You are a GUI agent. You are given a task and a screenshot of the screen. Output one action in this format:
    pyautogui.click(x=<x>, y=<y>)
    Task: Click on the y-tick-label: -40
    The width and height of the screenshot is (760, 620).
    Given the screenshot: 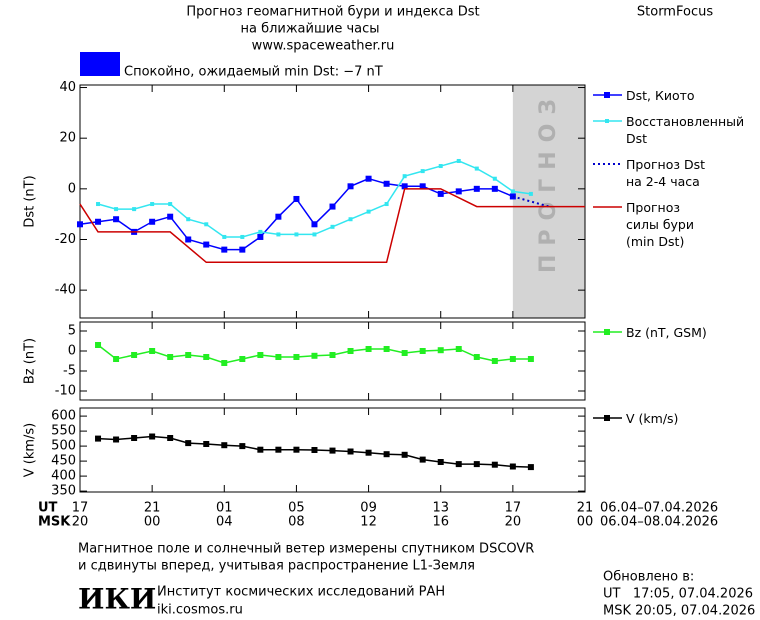 What is the action you would take?
    pyautogui.click(x=65, y=290)
    